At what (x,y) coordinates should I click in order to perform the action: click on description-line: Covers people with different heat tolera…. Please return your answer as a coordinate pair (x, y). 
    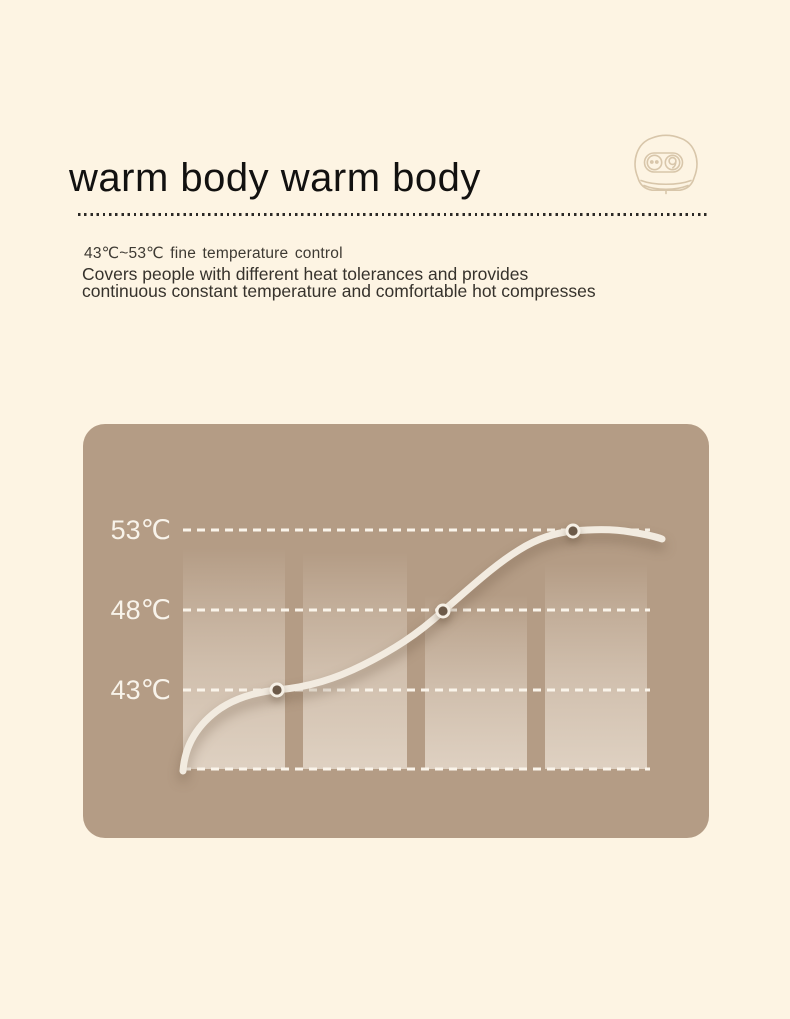
    Looking at the image, I should click on (305, 274).